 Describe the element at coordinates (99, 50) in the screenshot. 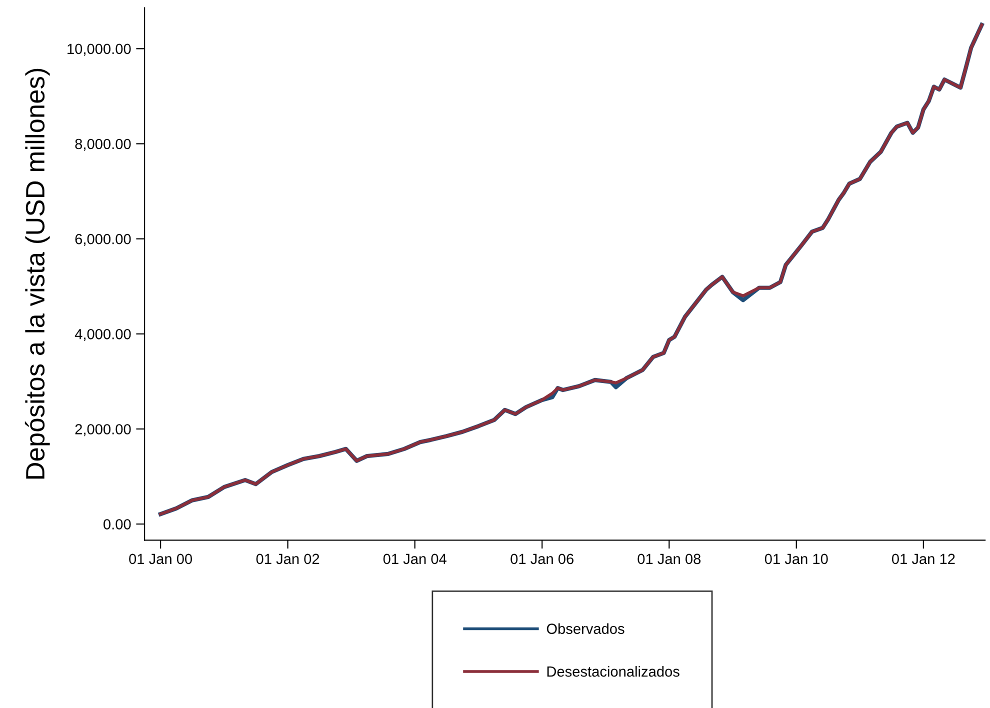

I see `y-tick-label: 10,000.00` at that location.